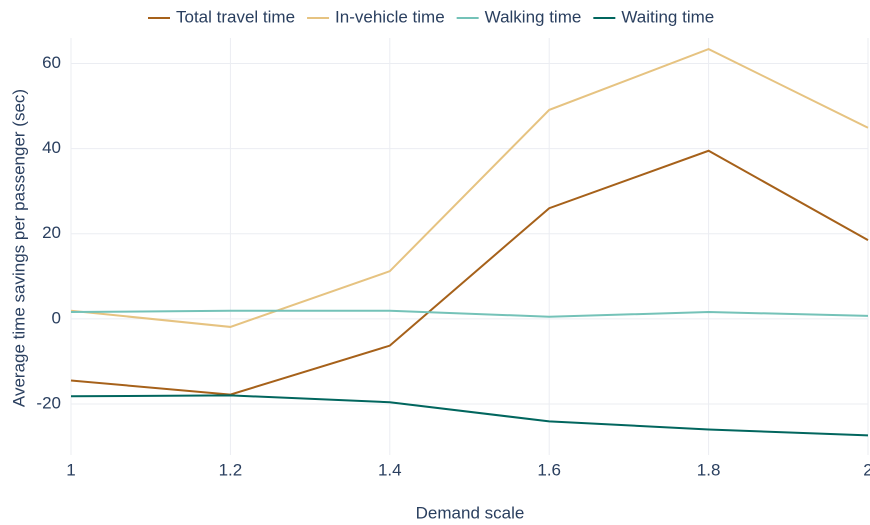 This screenshot has width=870, height=525. What do you see at coordinates (866, 469) in the screenshot?
I see `x-tick-label: 2` at bounding box center [866, 469].